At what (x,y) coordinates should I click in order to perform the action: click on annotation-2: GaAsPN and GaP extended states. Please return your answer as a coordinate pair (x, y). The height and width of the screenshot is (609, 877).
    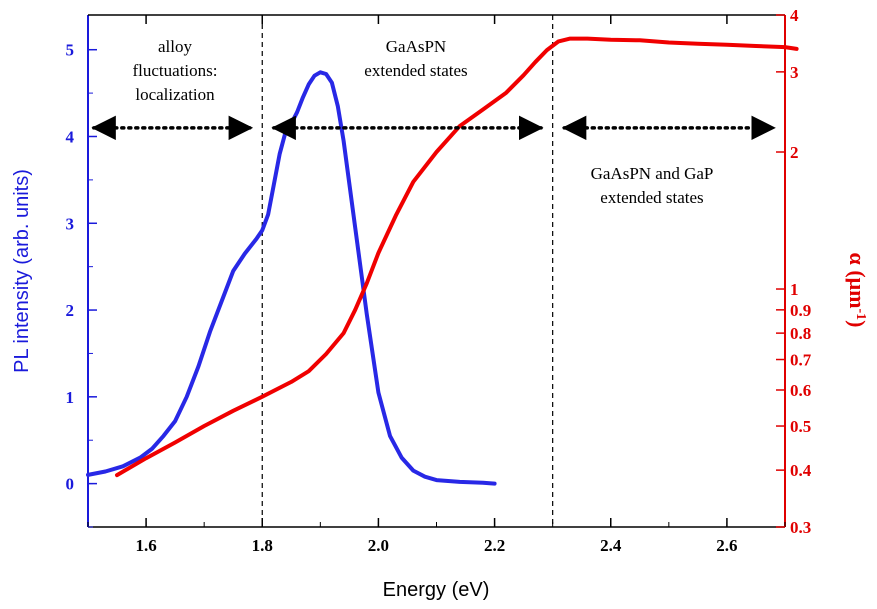
    Looking at the image, I should click on (652, 185).